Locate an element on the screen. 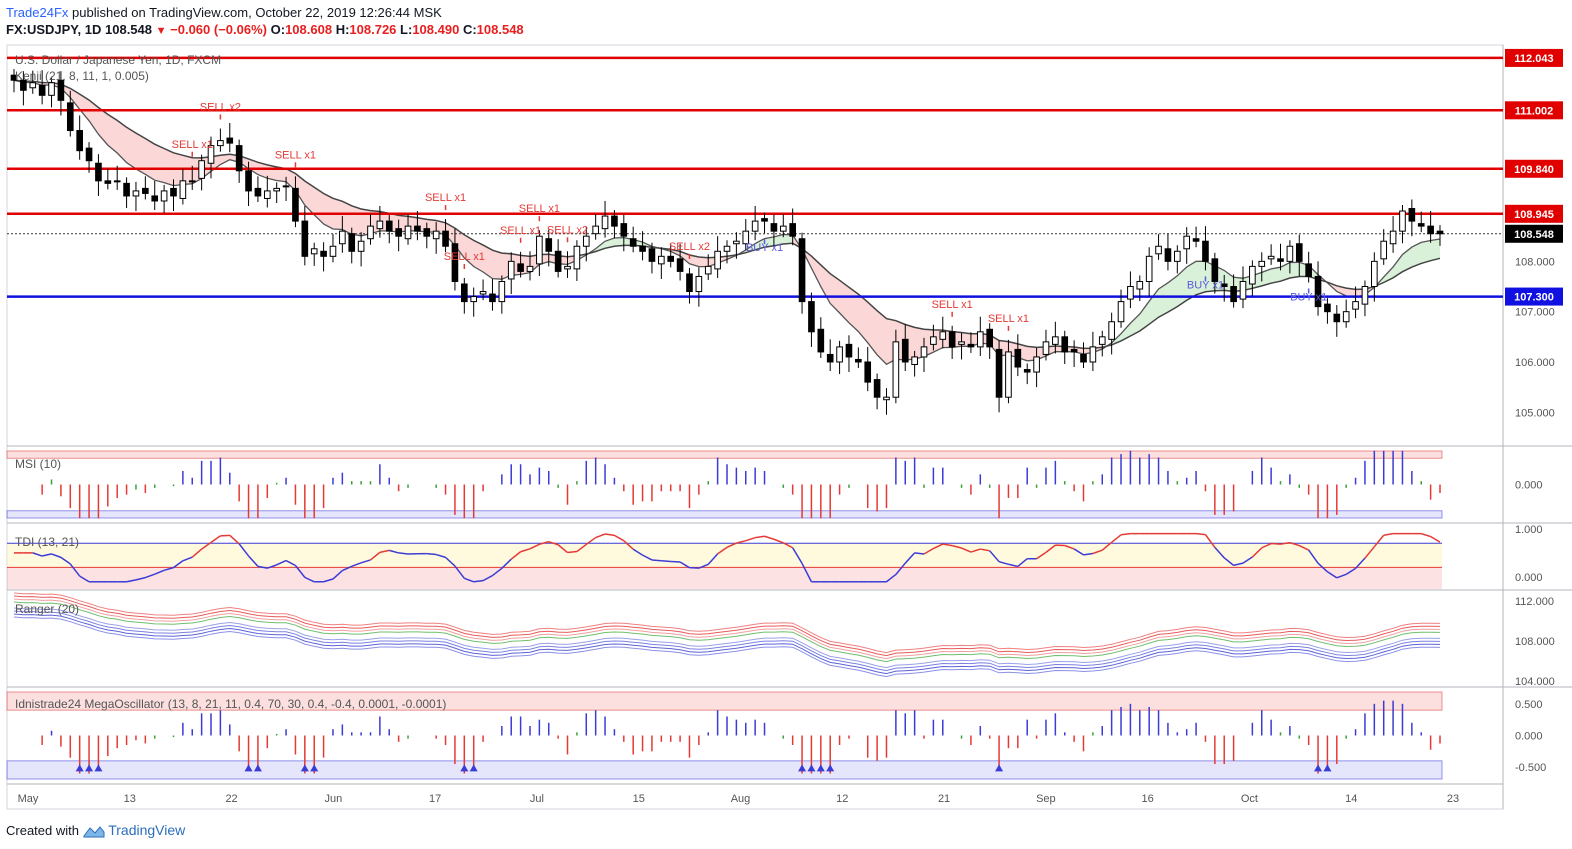 The height and width of the screenshot is (849, 1572). created-with-text: Created with is located at coordinates (42, 830).